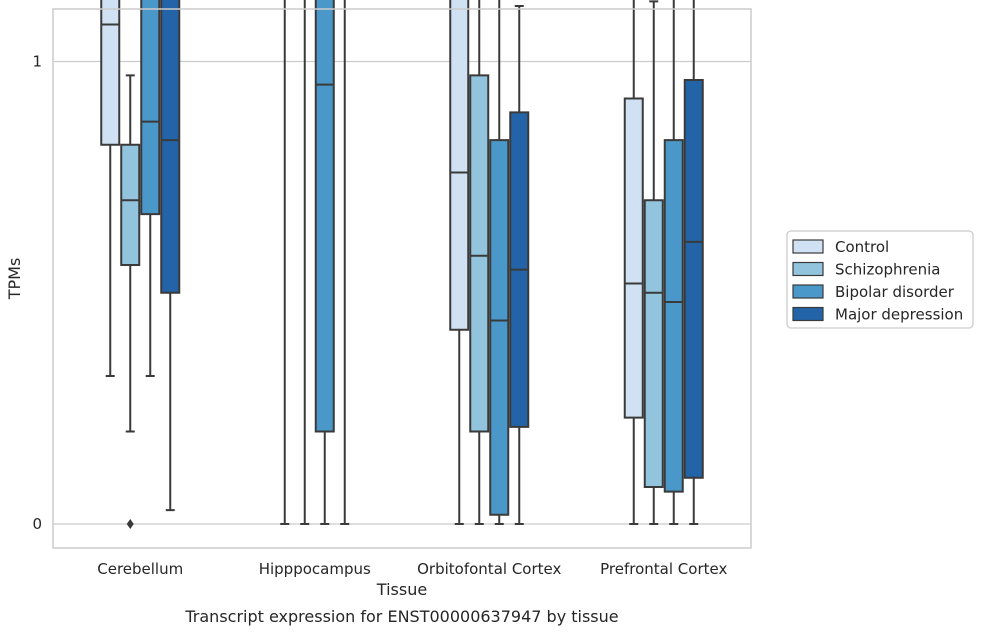  Describe the element at coordinates (315, 569) in the screenshot. I see `x-tick-label: Hipppocampus` at that location.